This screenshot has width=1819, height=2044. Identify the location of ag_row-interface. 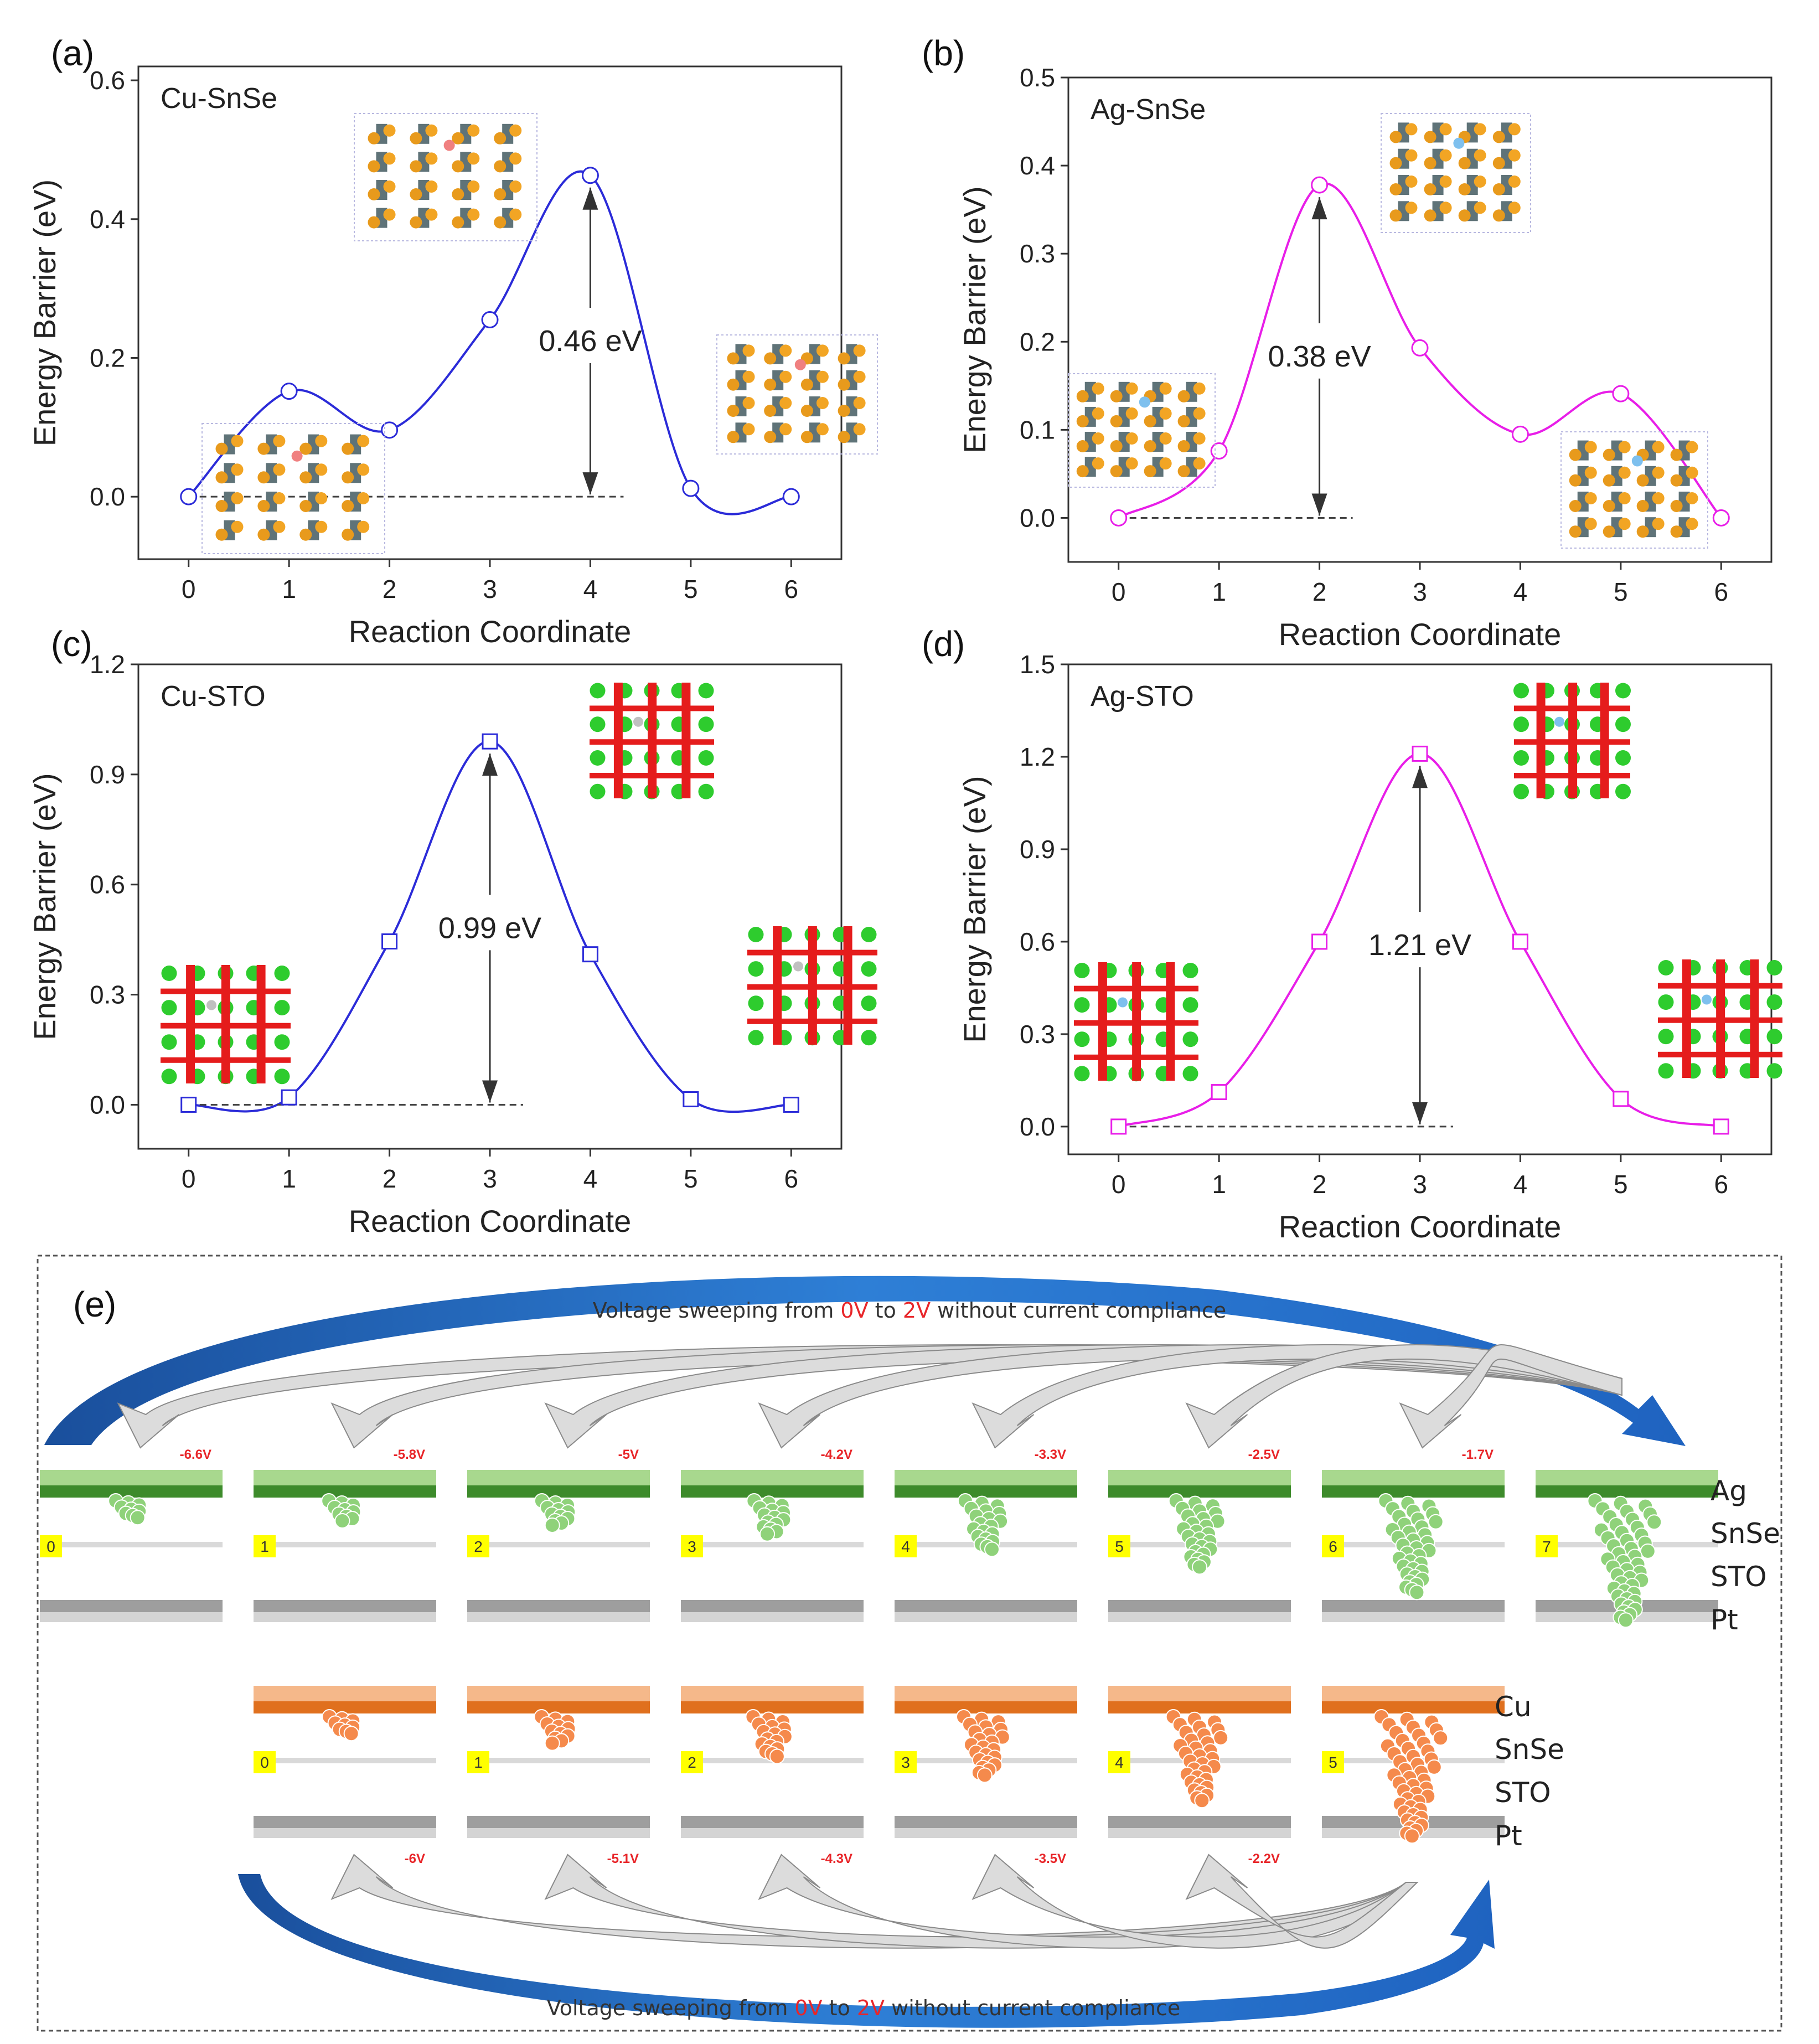
(345, 1544).